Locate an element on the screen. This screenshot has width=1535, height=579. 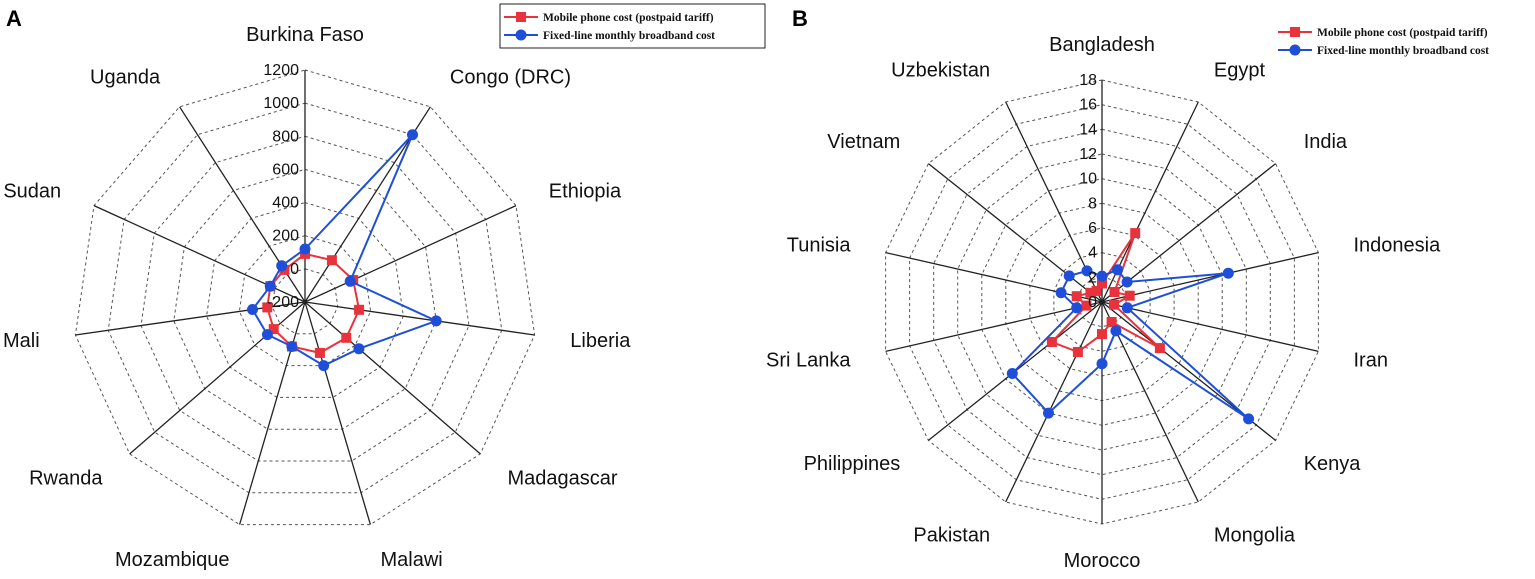
legend-box-a is located at coordinates (632, 26).